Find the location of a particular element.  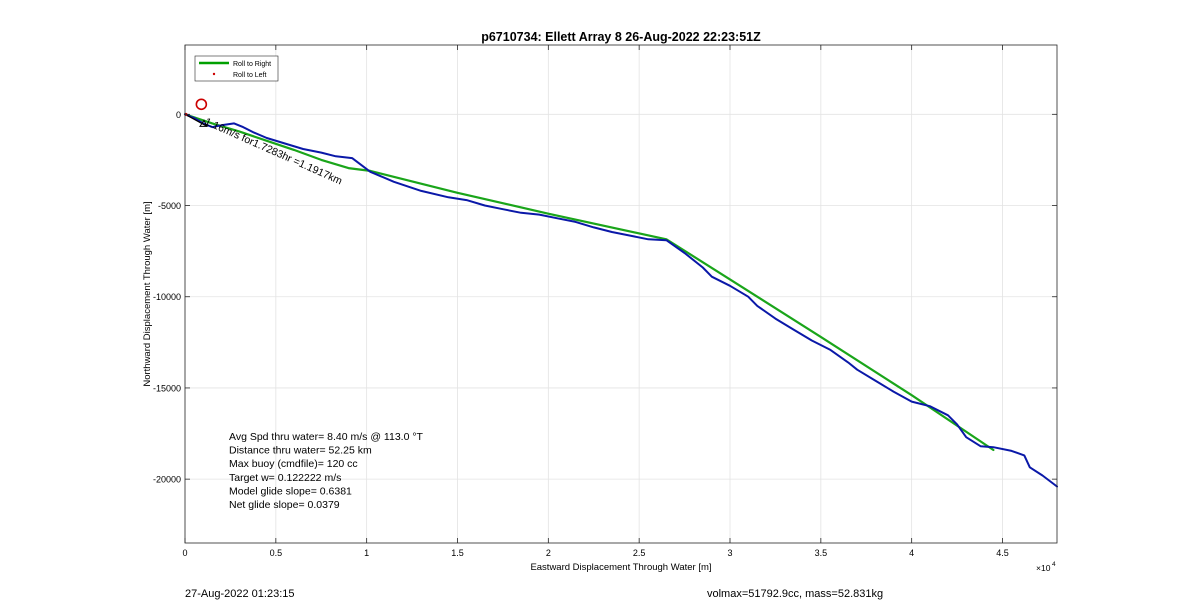

x-exponent-base: ×10 is located at coordinates (1043, 568).